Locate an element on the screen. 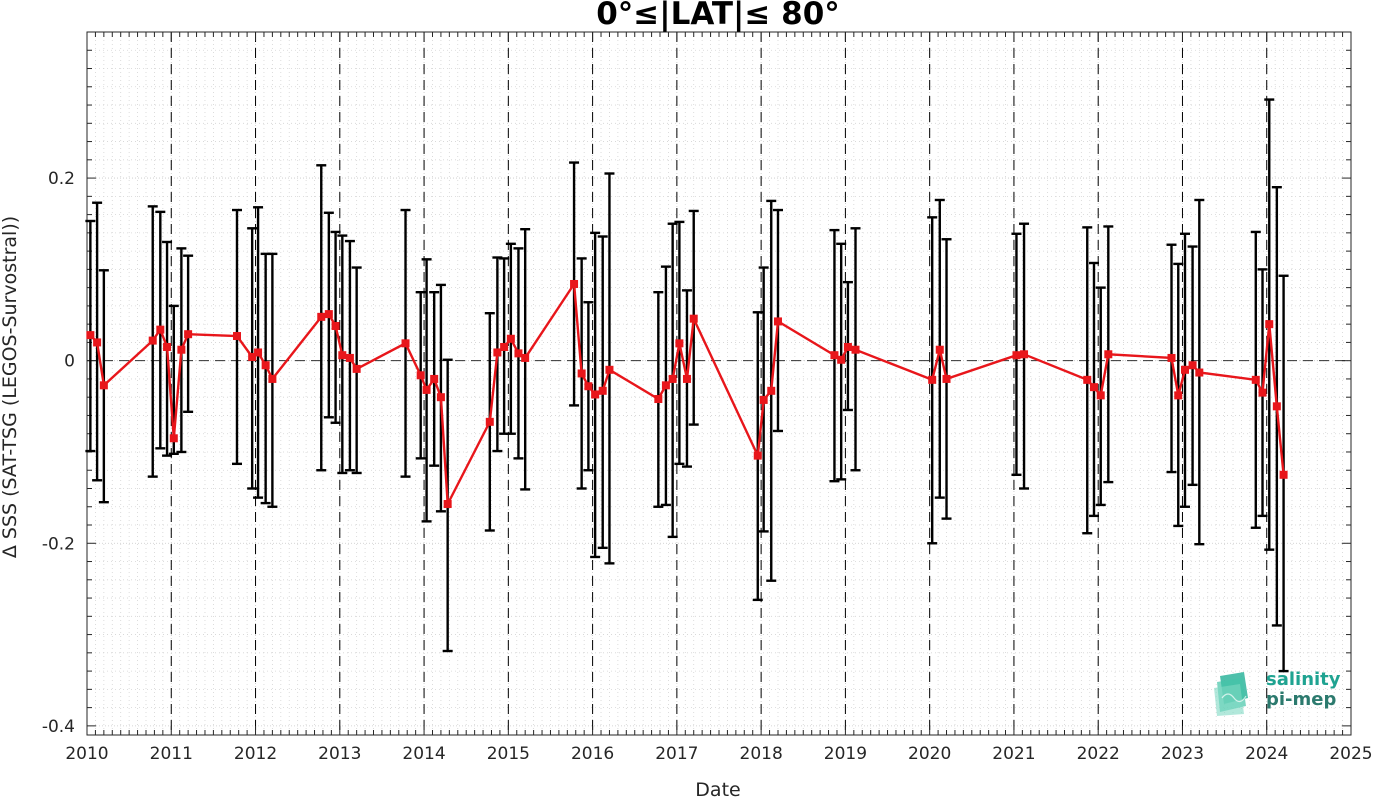 This screenshot has height=801, width=1374. y-tick-label: 0.2 is located at coordinates (61, 179).